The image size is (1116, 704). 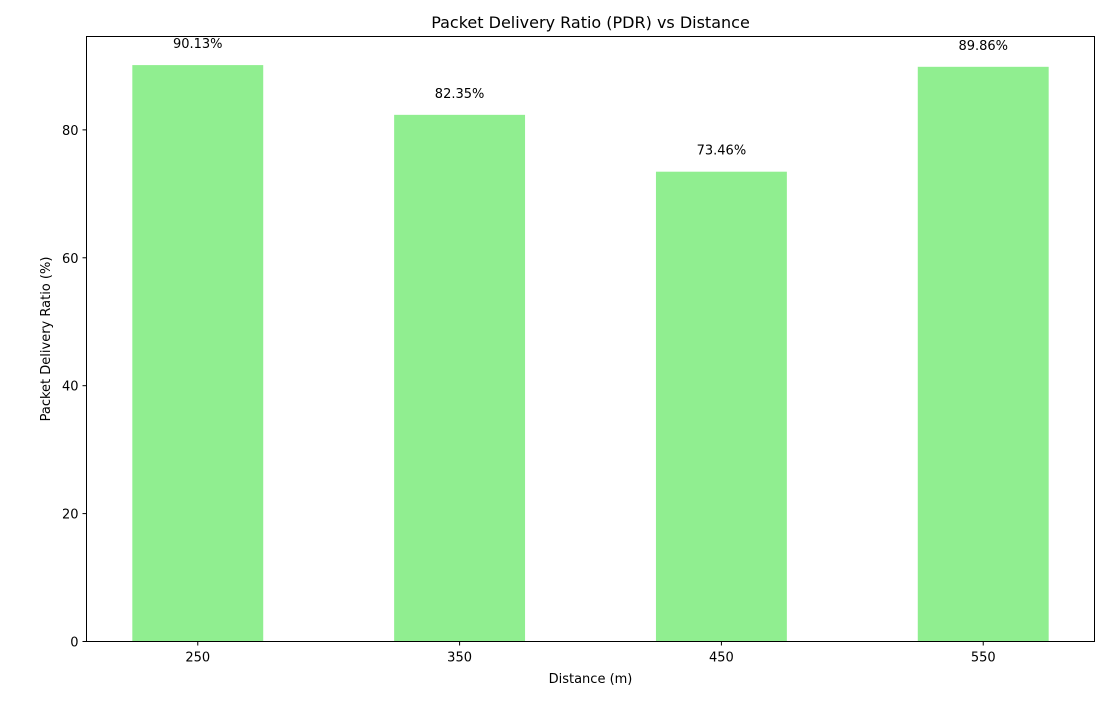 I want to click on y-tick-label-20: 20, so click(x=70, y=515).